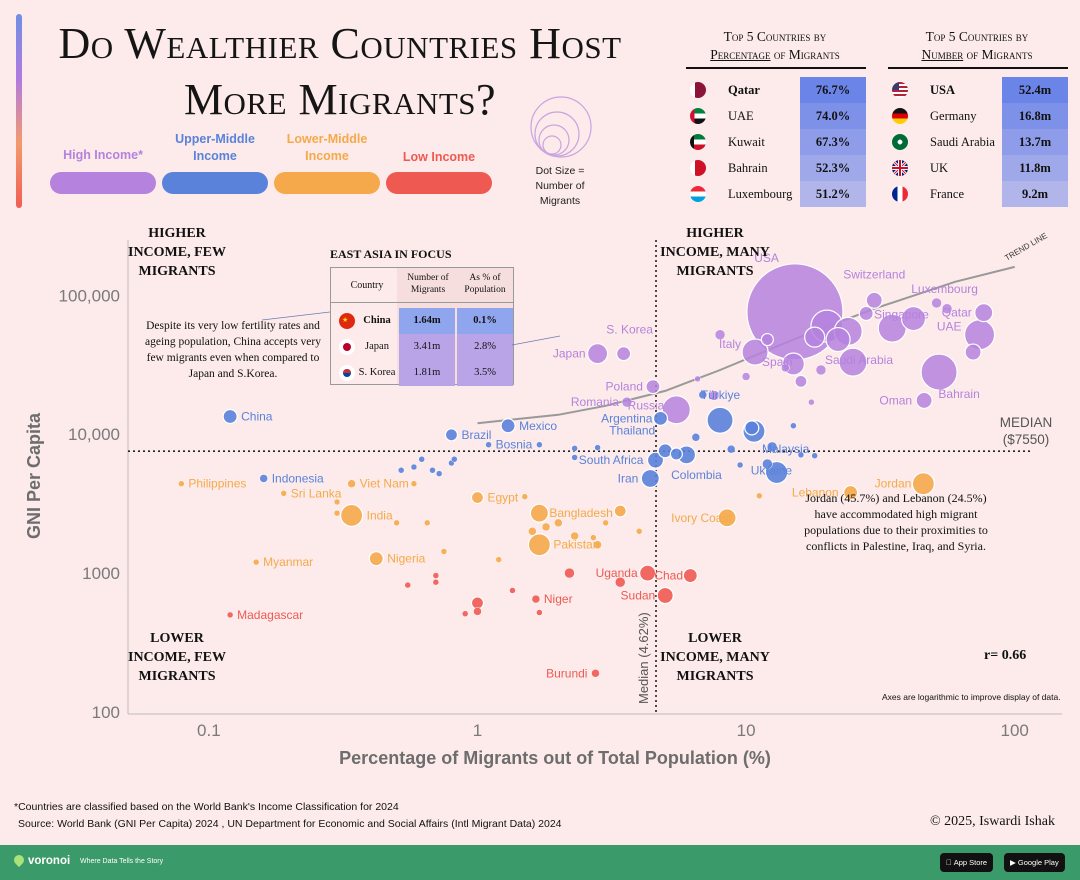  I want to click on y-tick-label: 10,000, so click(94, 434).